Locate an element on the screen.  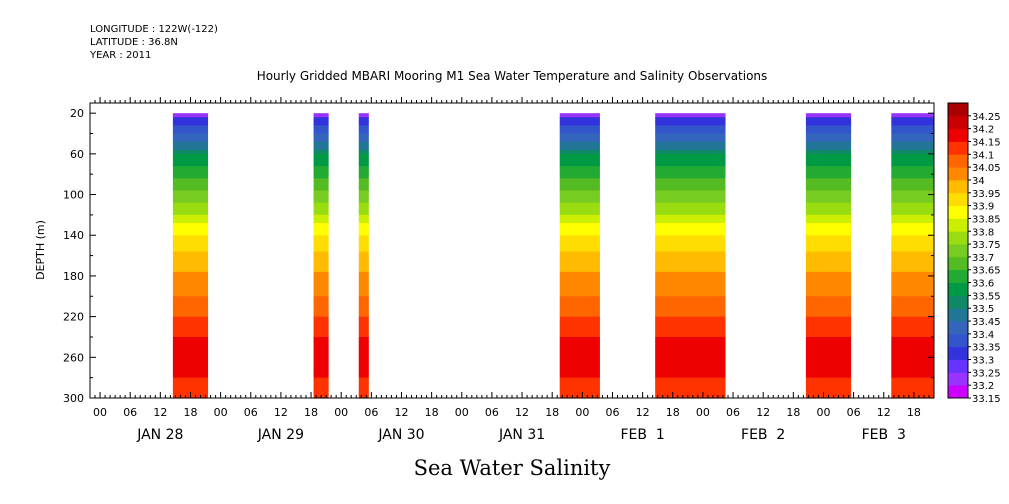
colorbar-label: 34.1 is located at coordinates (983, 155).